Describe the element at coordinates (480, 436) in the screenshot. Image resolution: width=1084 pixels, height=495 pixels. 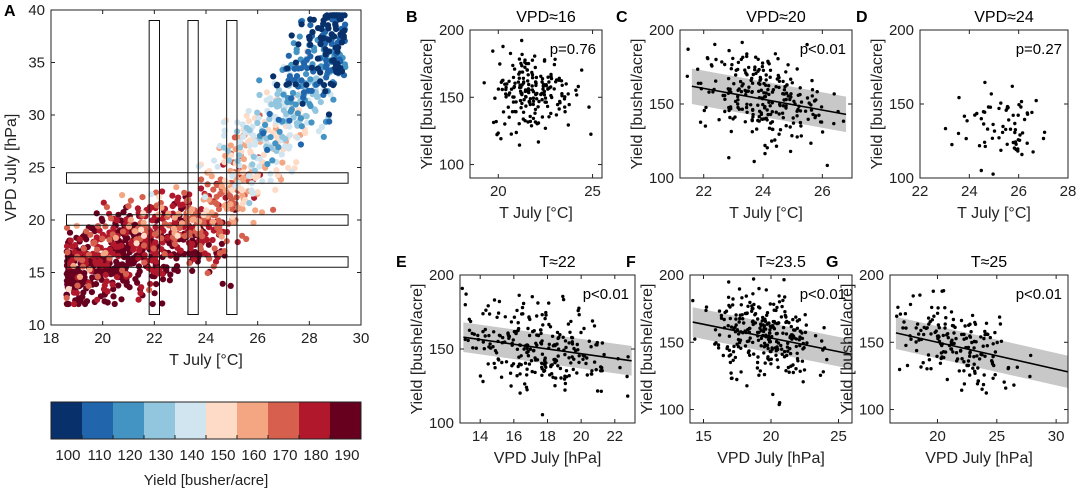
I see `x-tick-label: 14` at that location.